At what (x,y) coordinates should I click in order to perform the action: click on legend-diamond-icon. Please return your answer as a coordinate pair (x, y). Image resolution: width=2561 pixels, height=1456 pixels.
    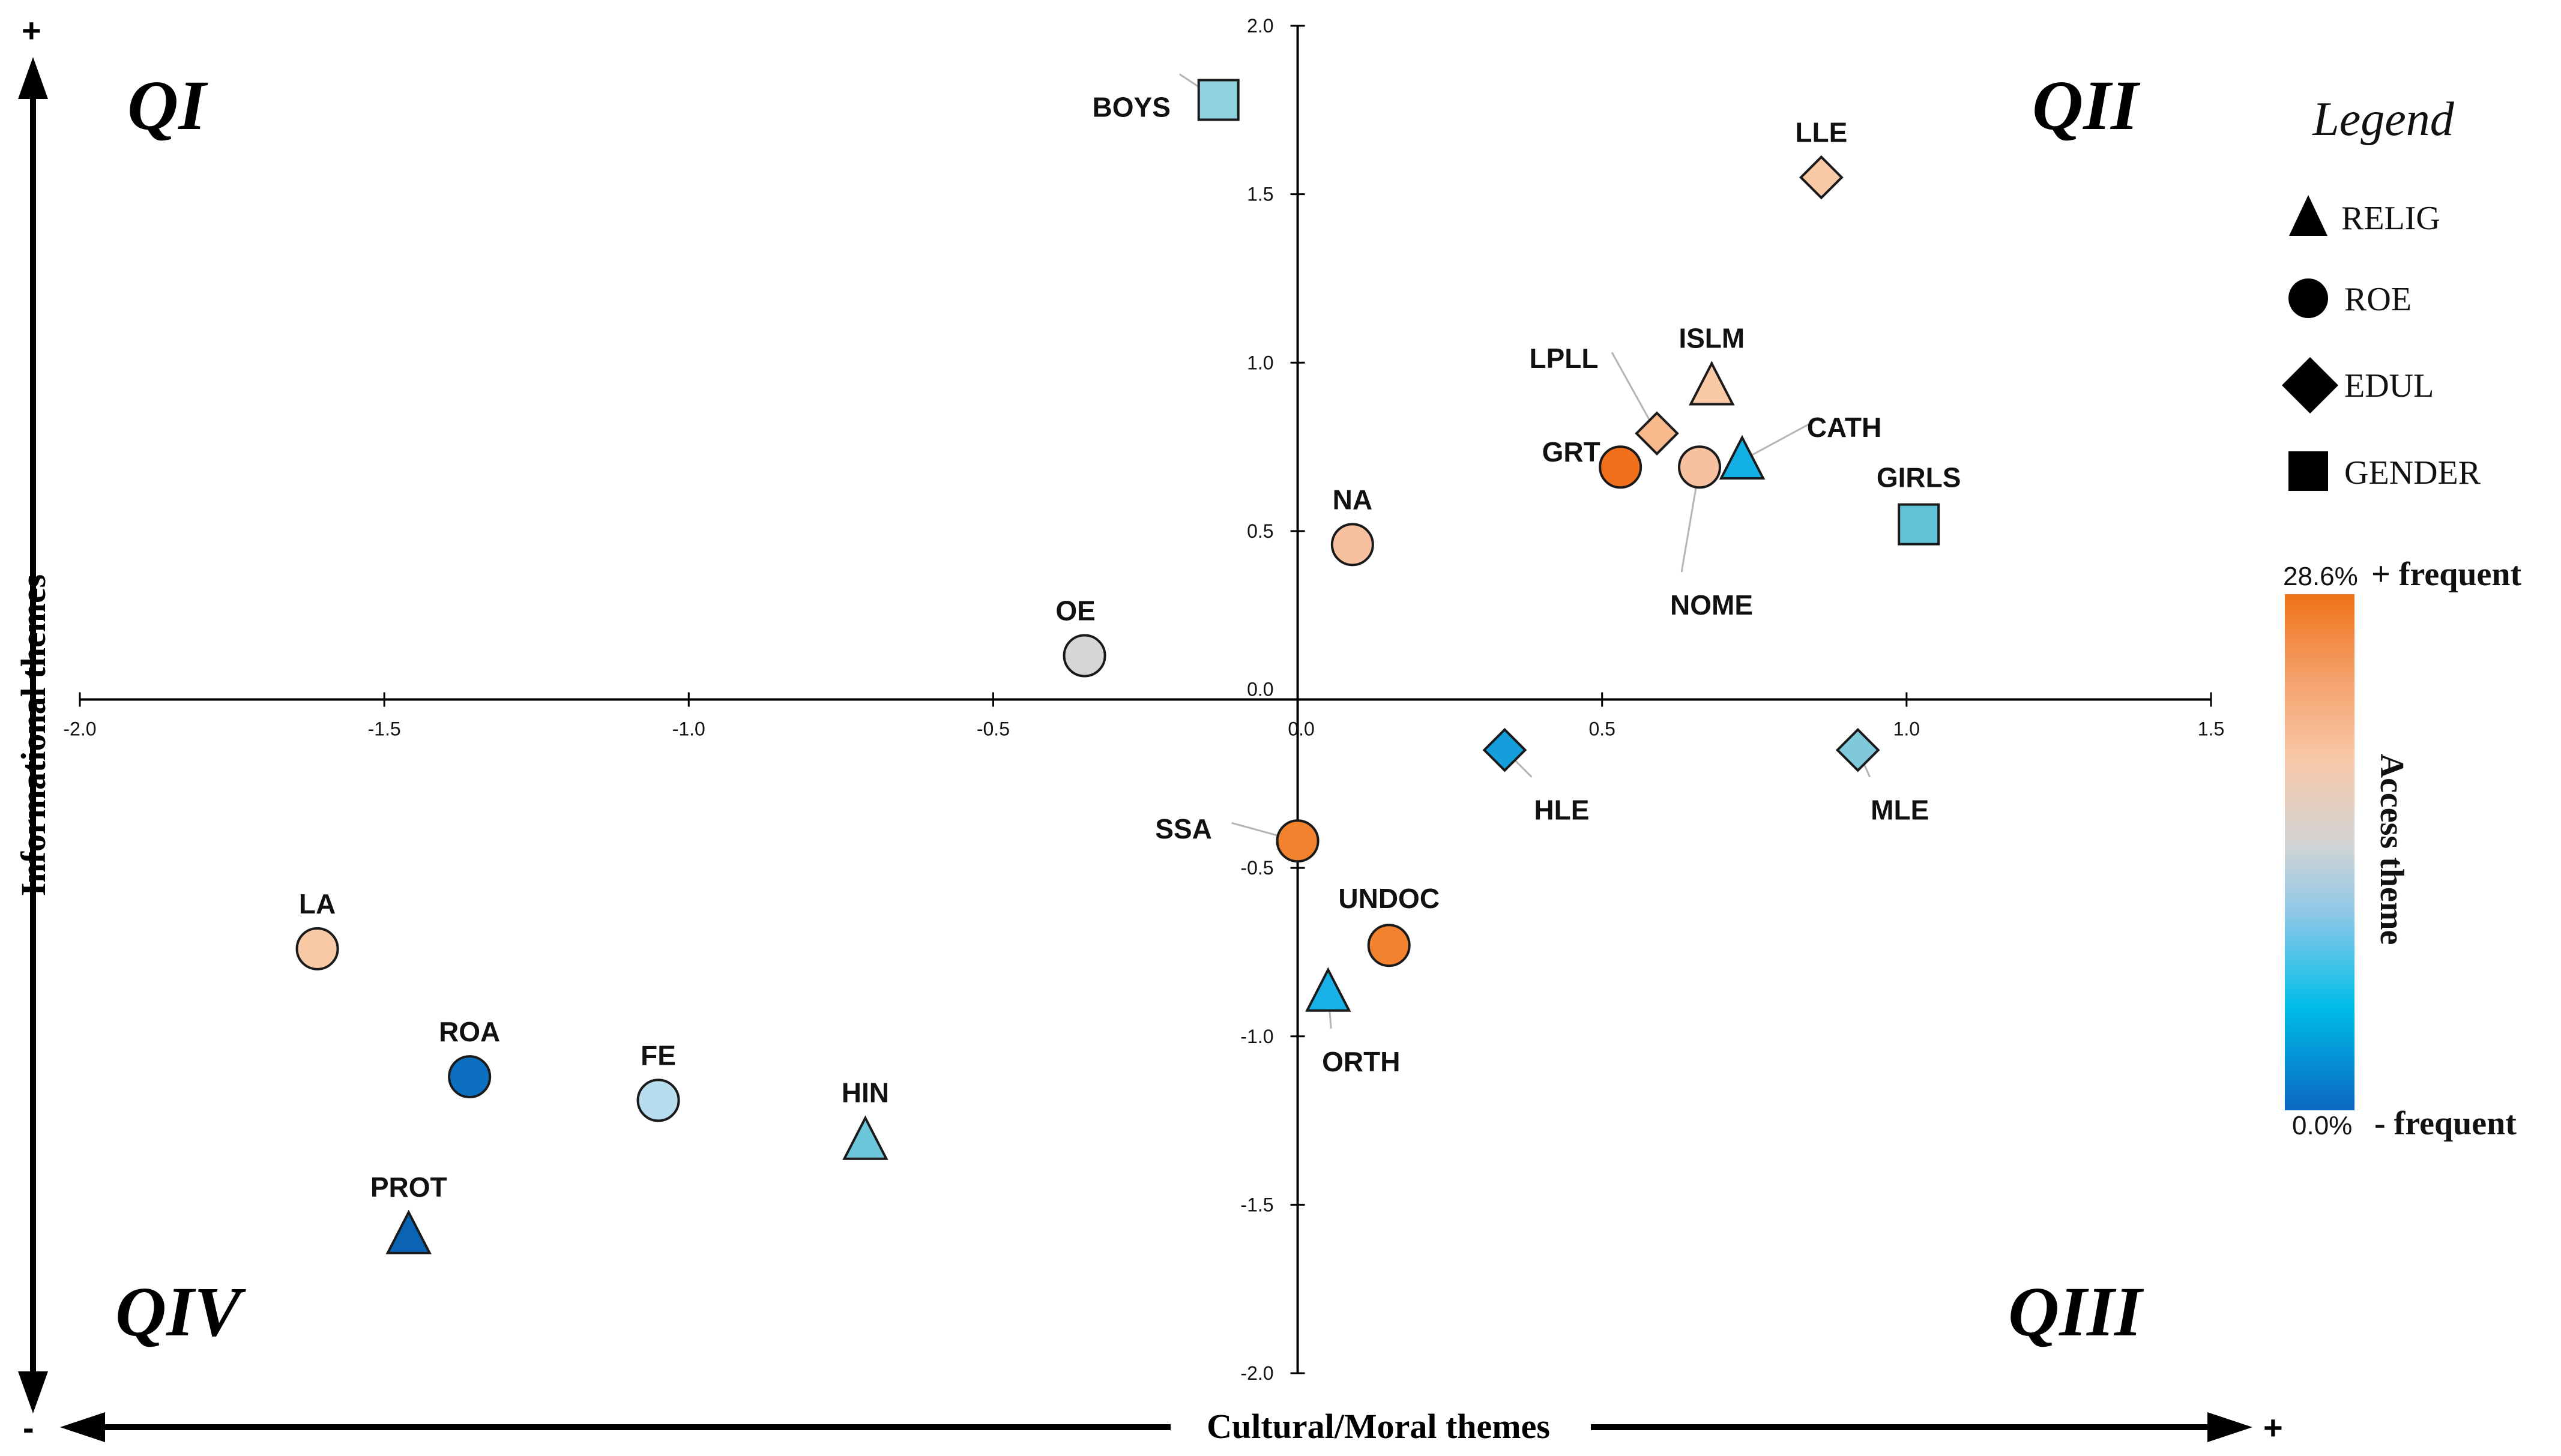
    Looking at the image, I should click on (2310, 385).